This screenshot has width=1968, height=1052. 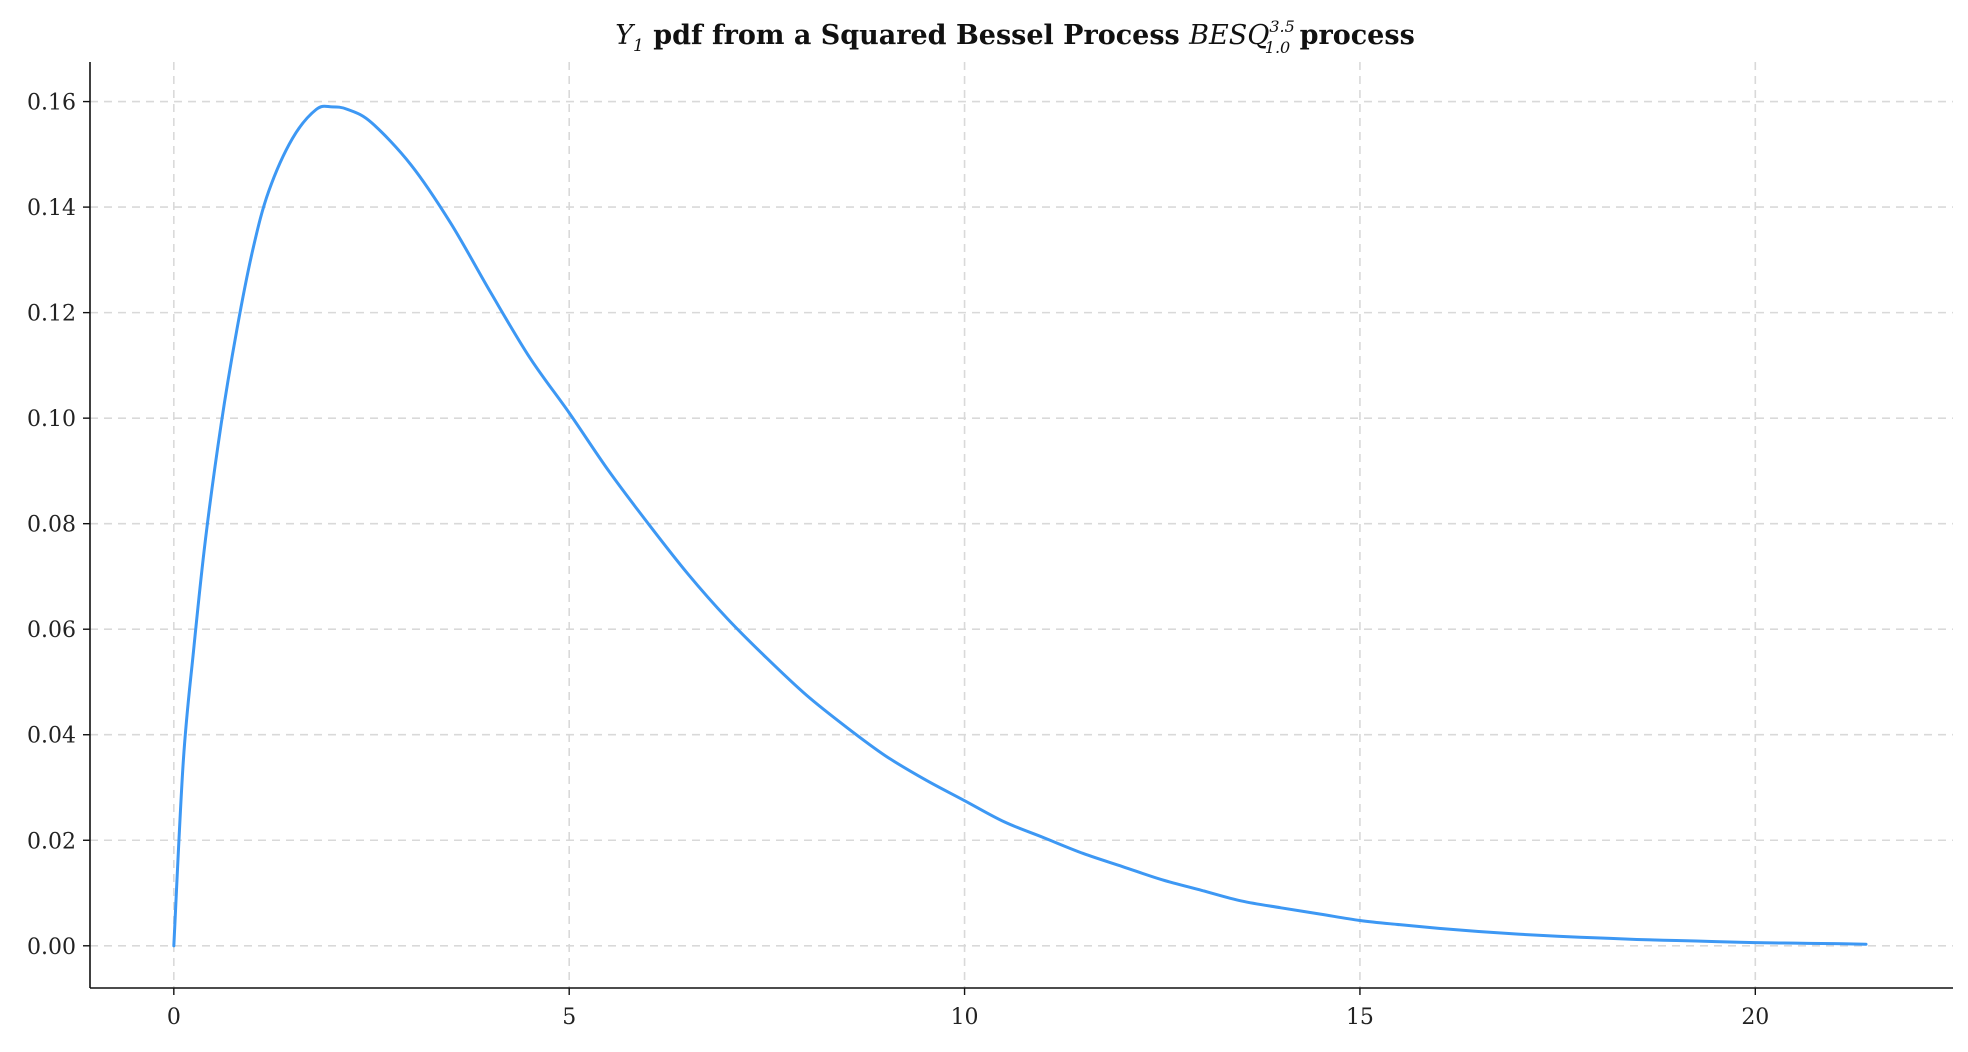 What do you see at coordinates (51, 314) in the screenshot?
I see `y-tick-label: 0.12` at bounding box center [51, 314].